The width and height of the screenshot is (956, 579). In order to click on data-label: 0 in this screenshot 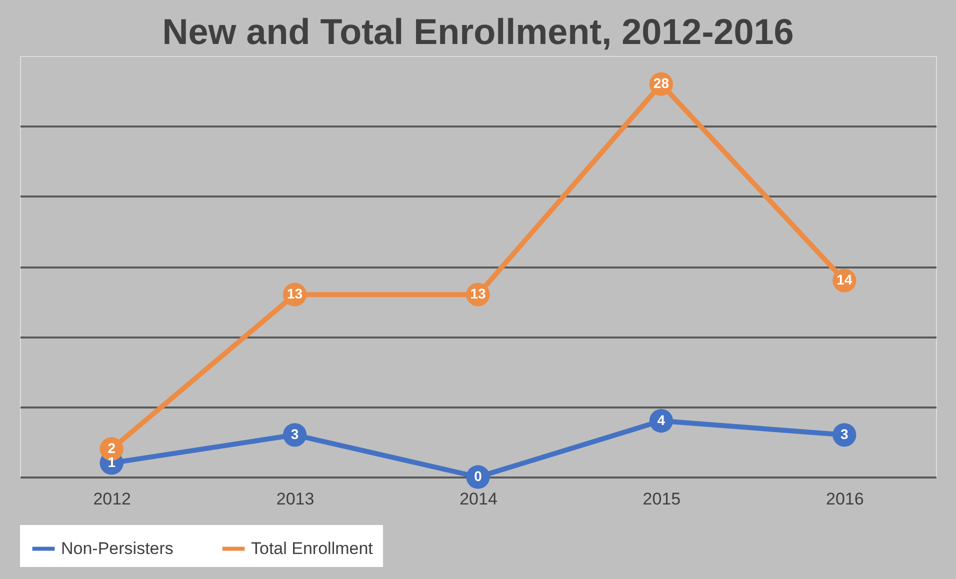, I will do `click(478, 476)`.